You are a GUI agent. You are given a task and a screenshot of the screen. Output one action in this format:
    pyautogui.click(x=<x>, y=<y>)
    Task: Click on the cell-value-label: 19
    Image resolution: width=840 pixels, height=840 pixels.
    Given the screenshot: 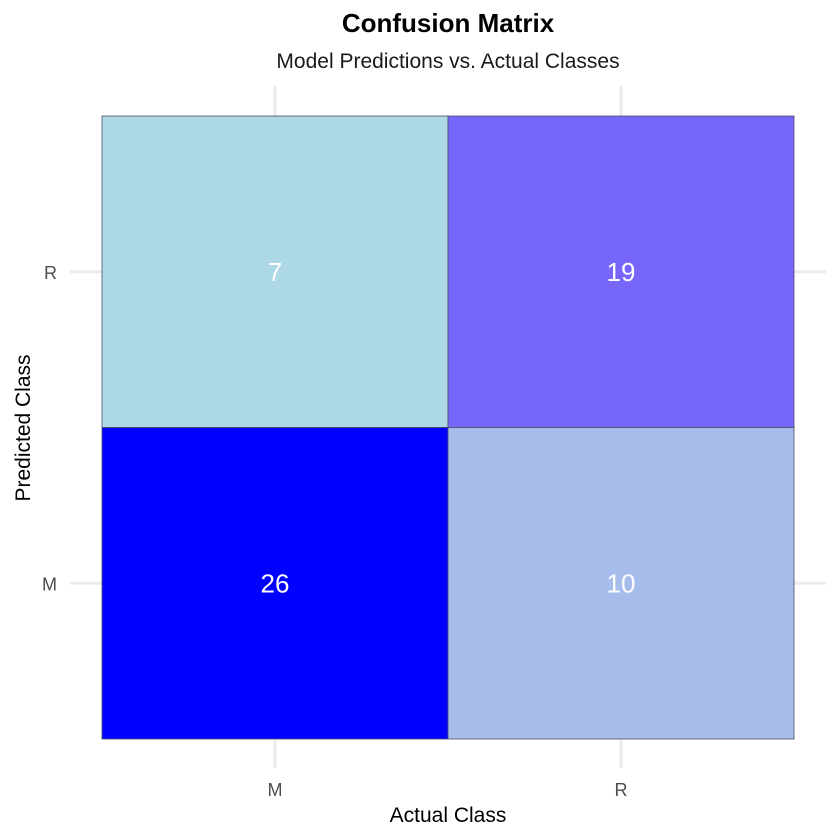 What is the action you would take?
    pyautogui.click(x=621, y=272)
    